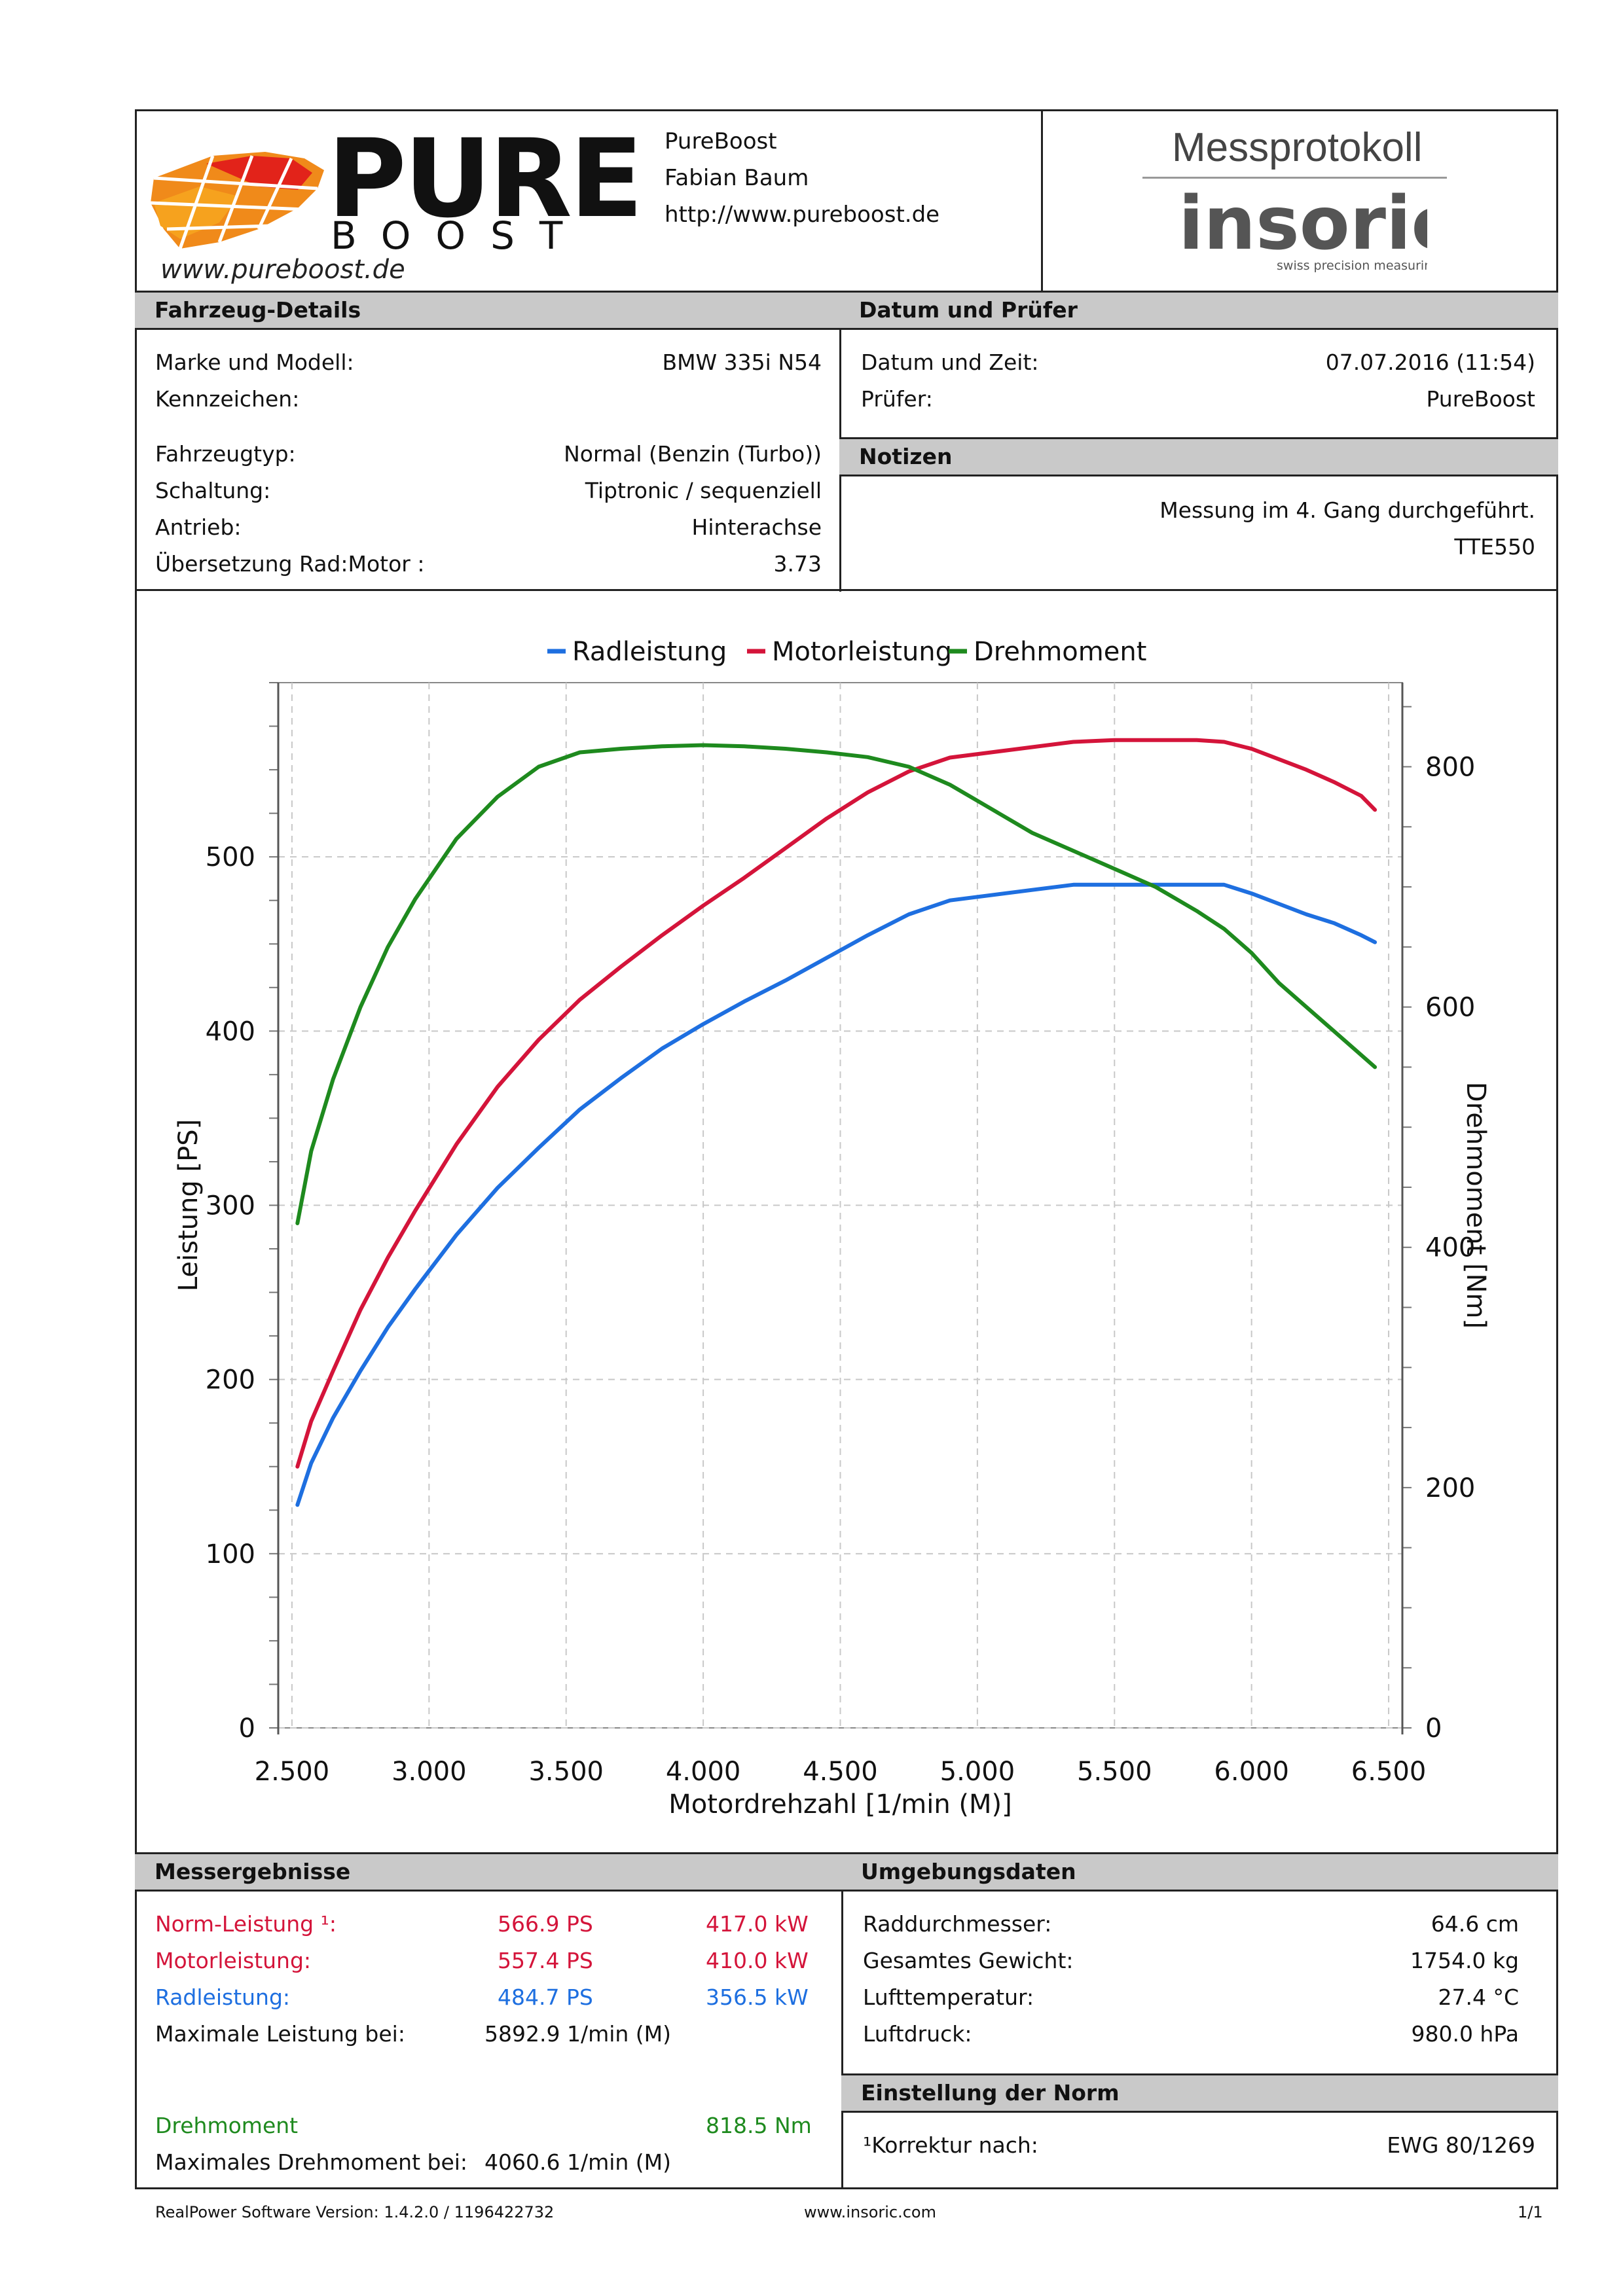  What do you see at coordinates (488, 310) in the screenshot?
I see `vehicle-section-header: Fahrzeug-Details` at bounding box center [488, 310].